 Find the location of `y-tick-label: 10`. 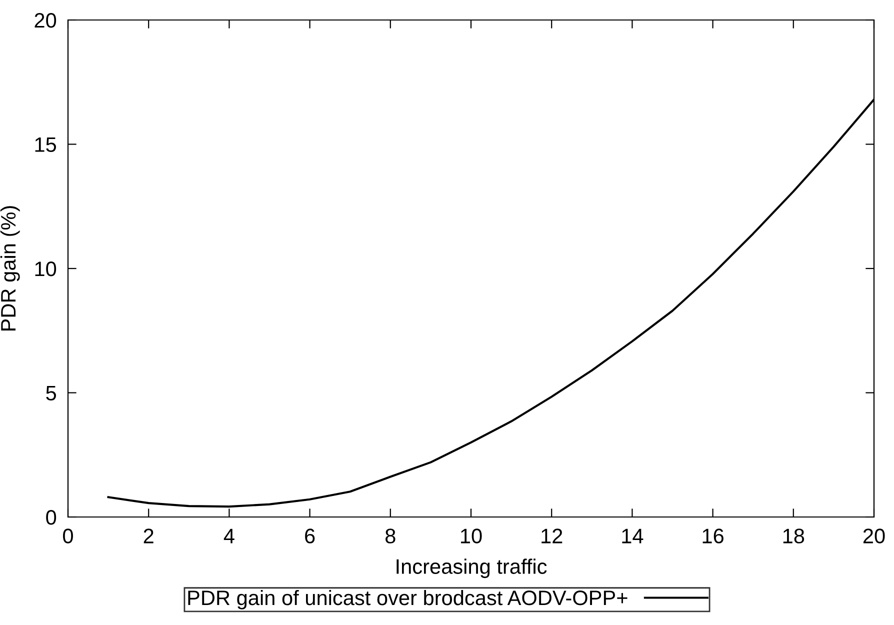

y-tick-label: 10 is located at coordinates (45, 269).